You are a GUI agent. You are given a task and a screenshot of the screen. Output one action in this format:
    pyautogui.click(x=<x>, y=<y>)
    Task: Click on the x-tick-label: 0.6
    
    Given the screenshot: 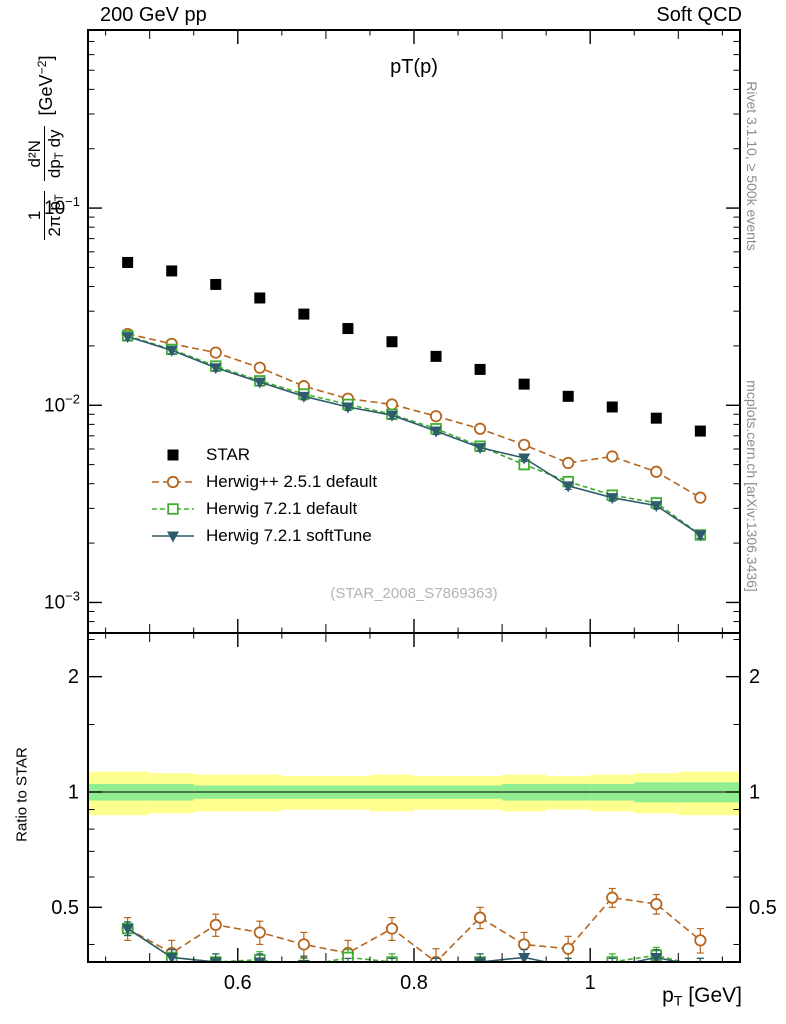 What is the action you would take?
    pyautogui.click(x=238, y=983)
    